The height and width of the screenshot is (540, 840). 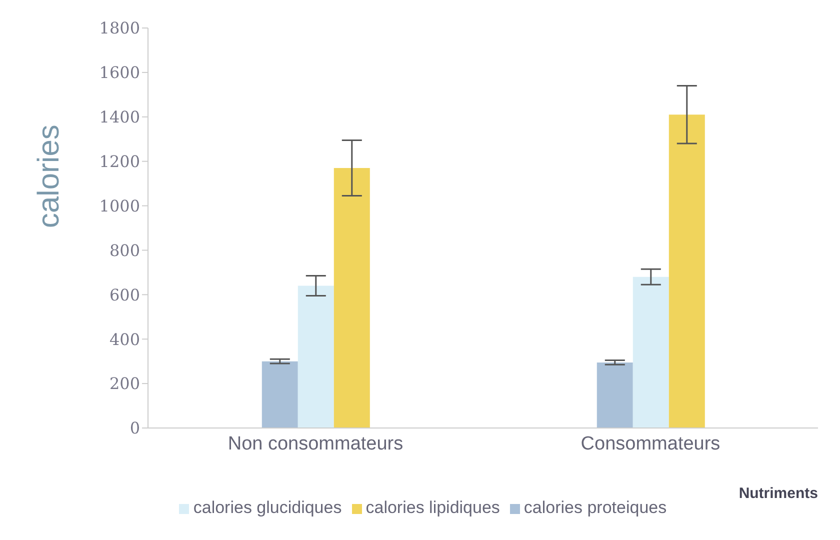 What do you see at coordinates (650, 443) in the screenshot?
I see `x-tick-label: Consommateurs` at bounding box center [650, 443].